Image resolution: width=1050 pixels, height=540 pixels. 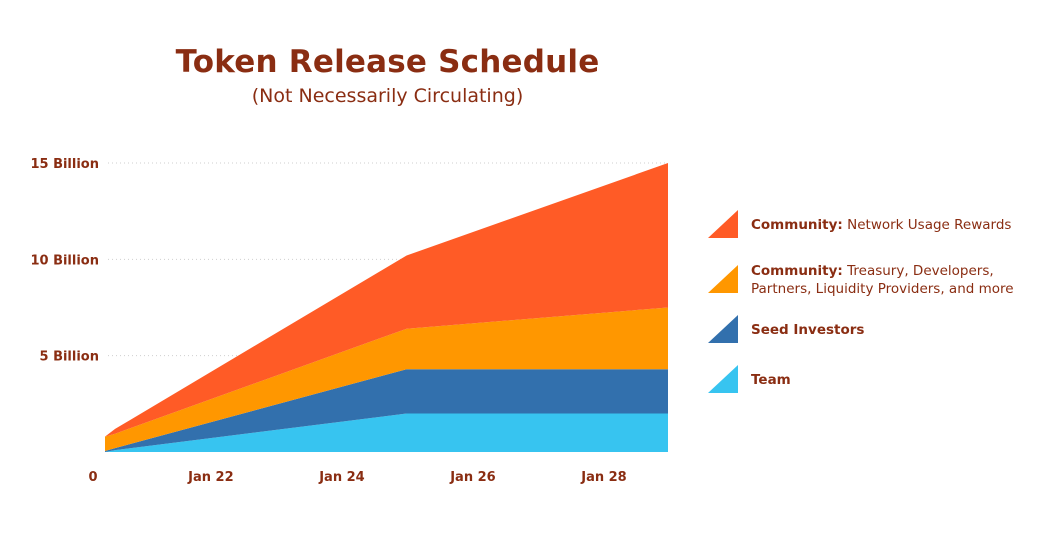 What do you see at coordinates (386, 410) in the screenshot?
I see `area-series-seed-investors` at bounding box center [386, 410].